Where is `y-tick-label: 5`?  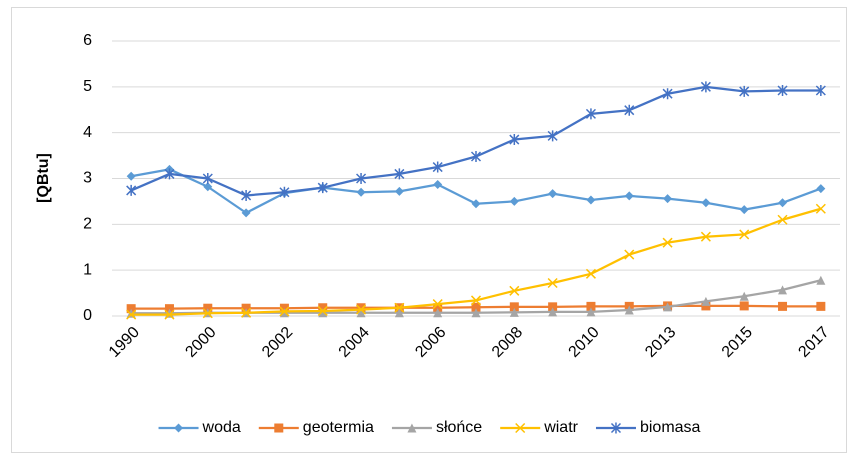 y-tick-label: 5 is located at coordinates (87, 86).